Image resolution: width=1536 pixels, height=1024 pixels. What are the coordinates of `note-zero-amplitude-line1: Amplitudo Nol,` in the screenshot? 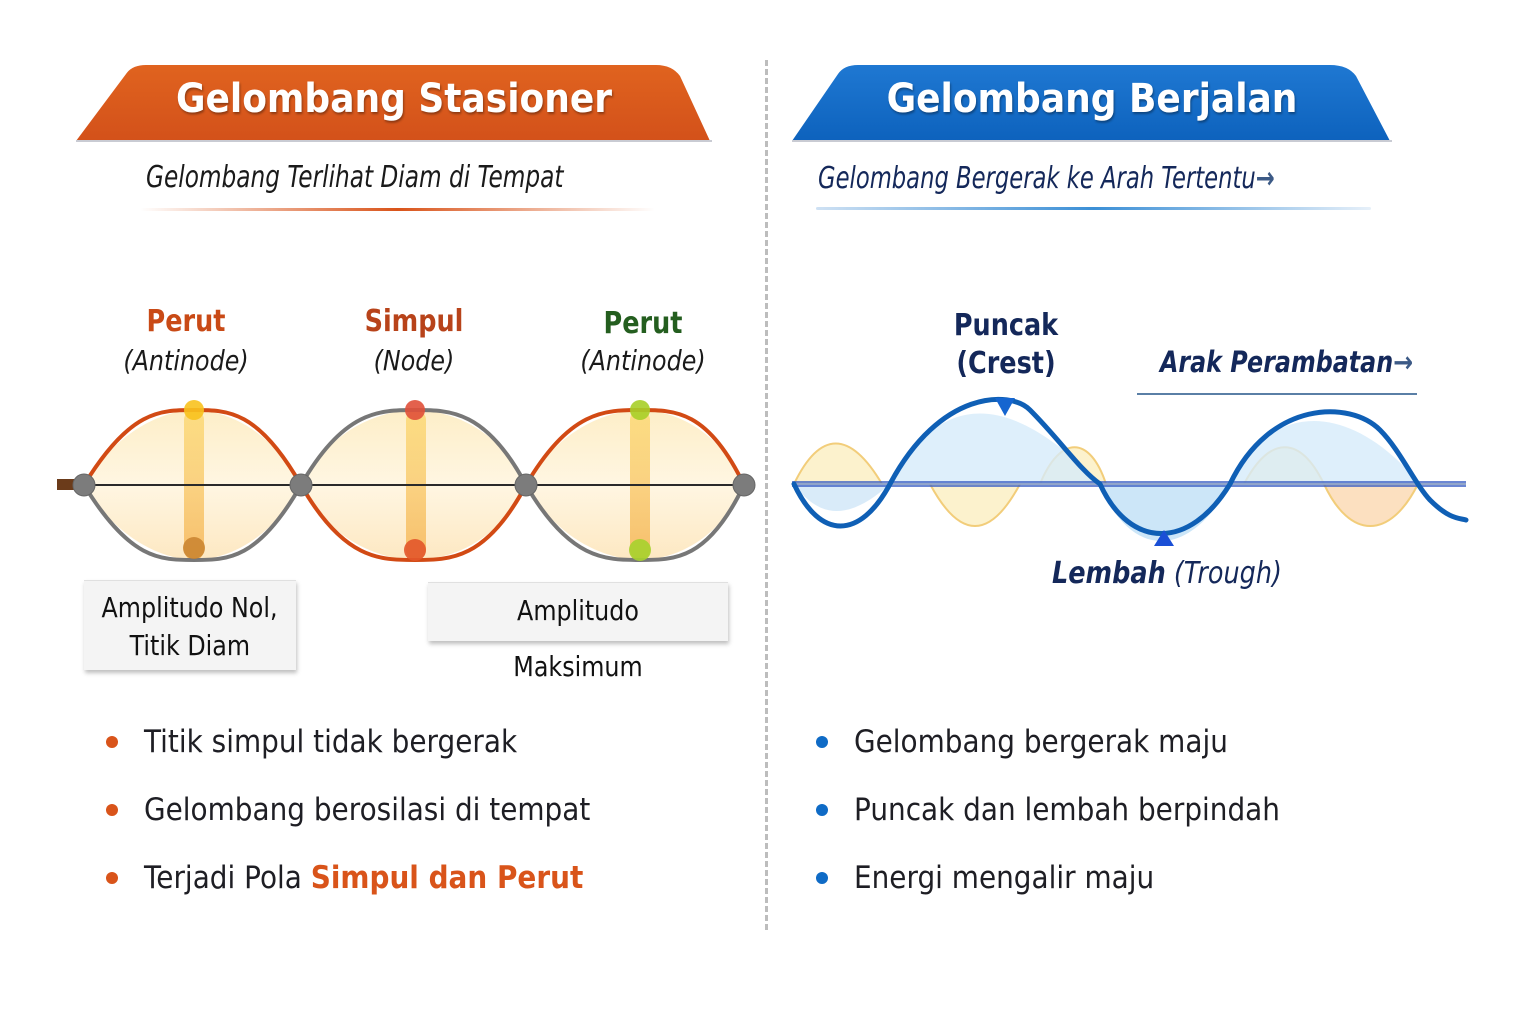 It's located at (189, 607).